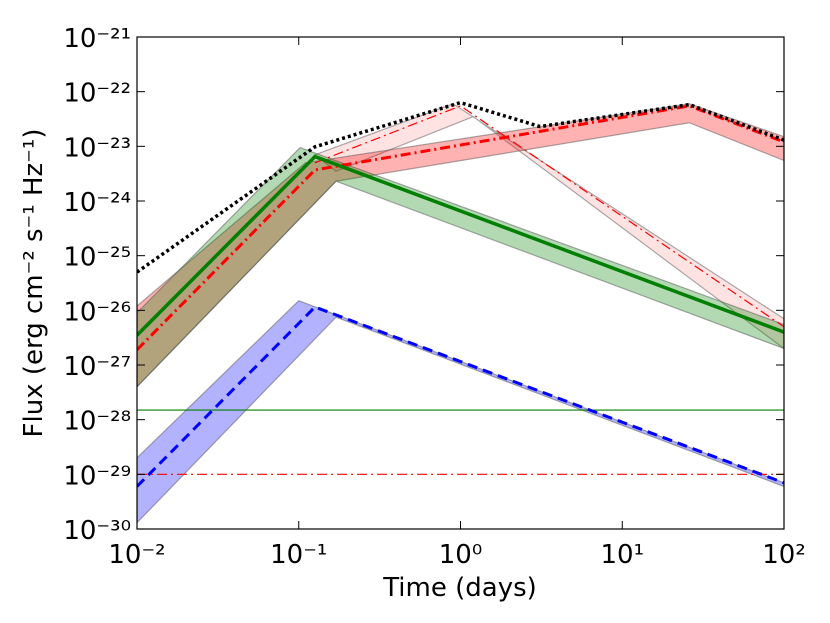 The image size is (830, 623). I want to click on y-tick-label: 10⁻²³, so click(97, 148).